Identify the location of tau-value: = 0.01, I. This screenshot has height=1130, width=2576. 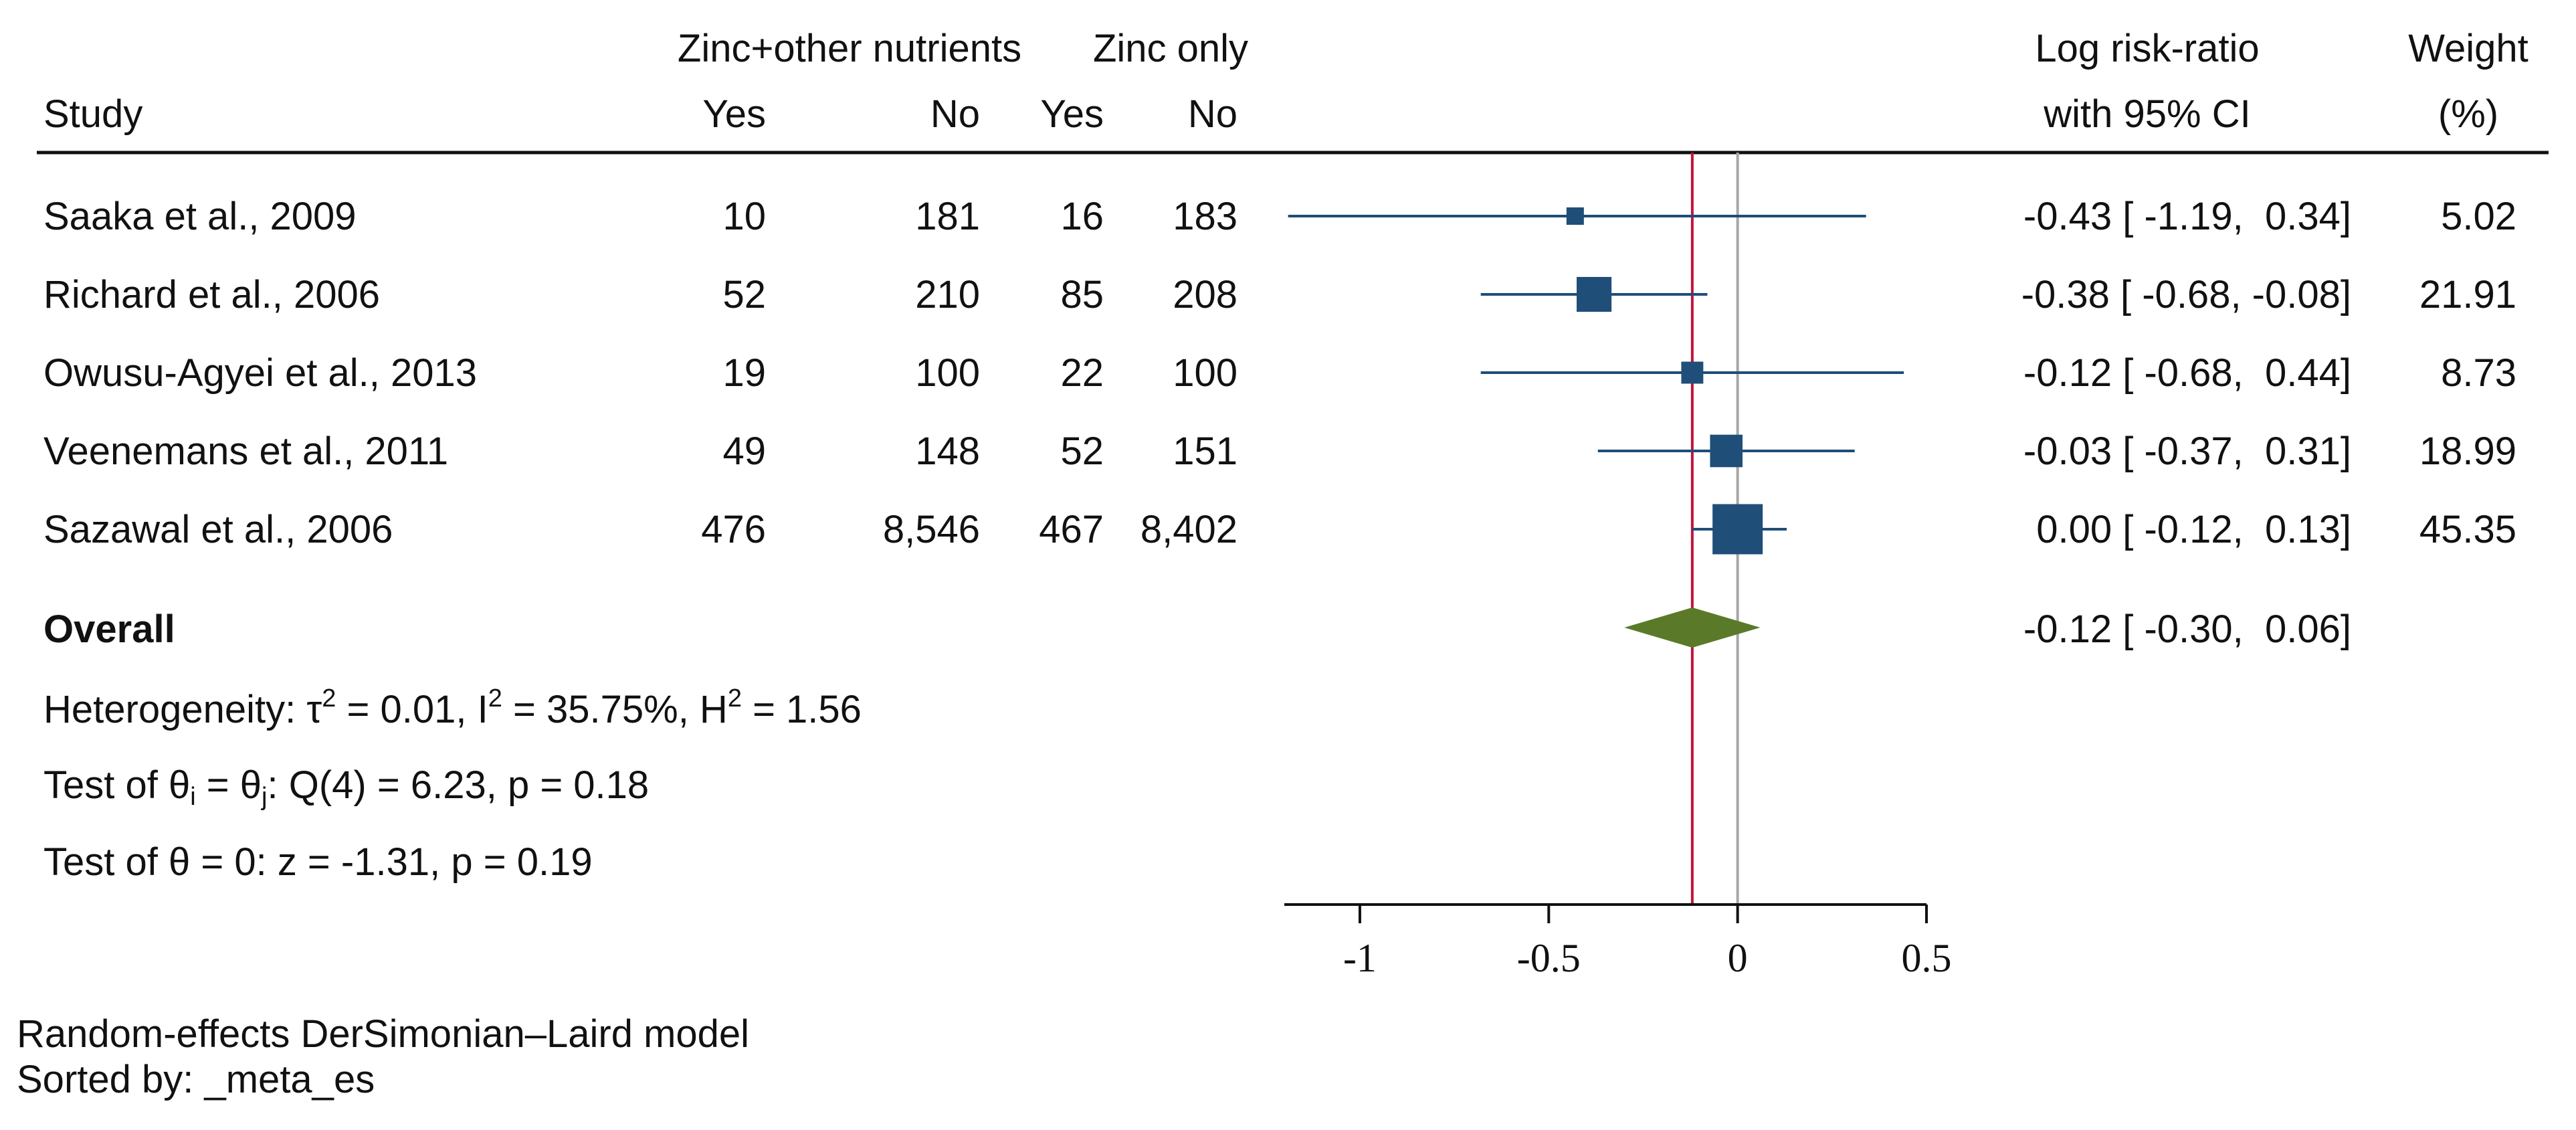
(412, 709).